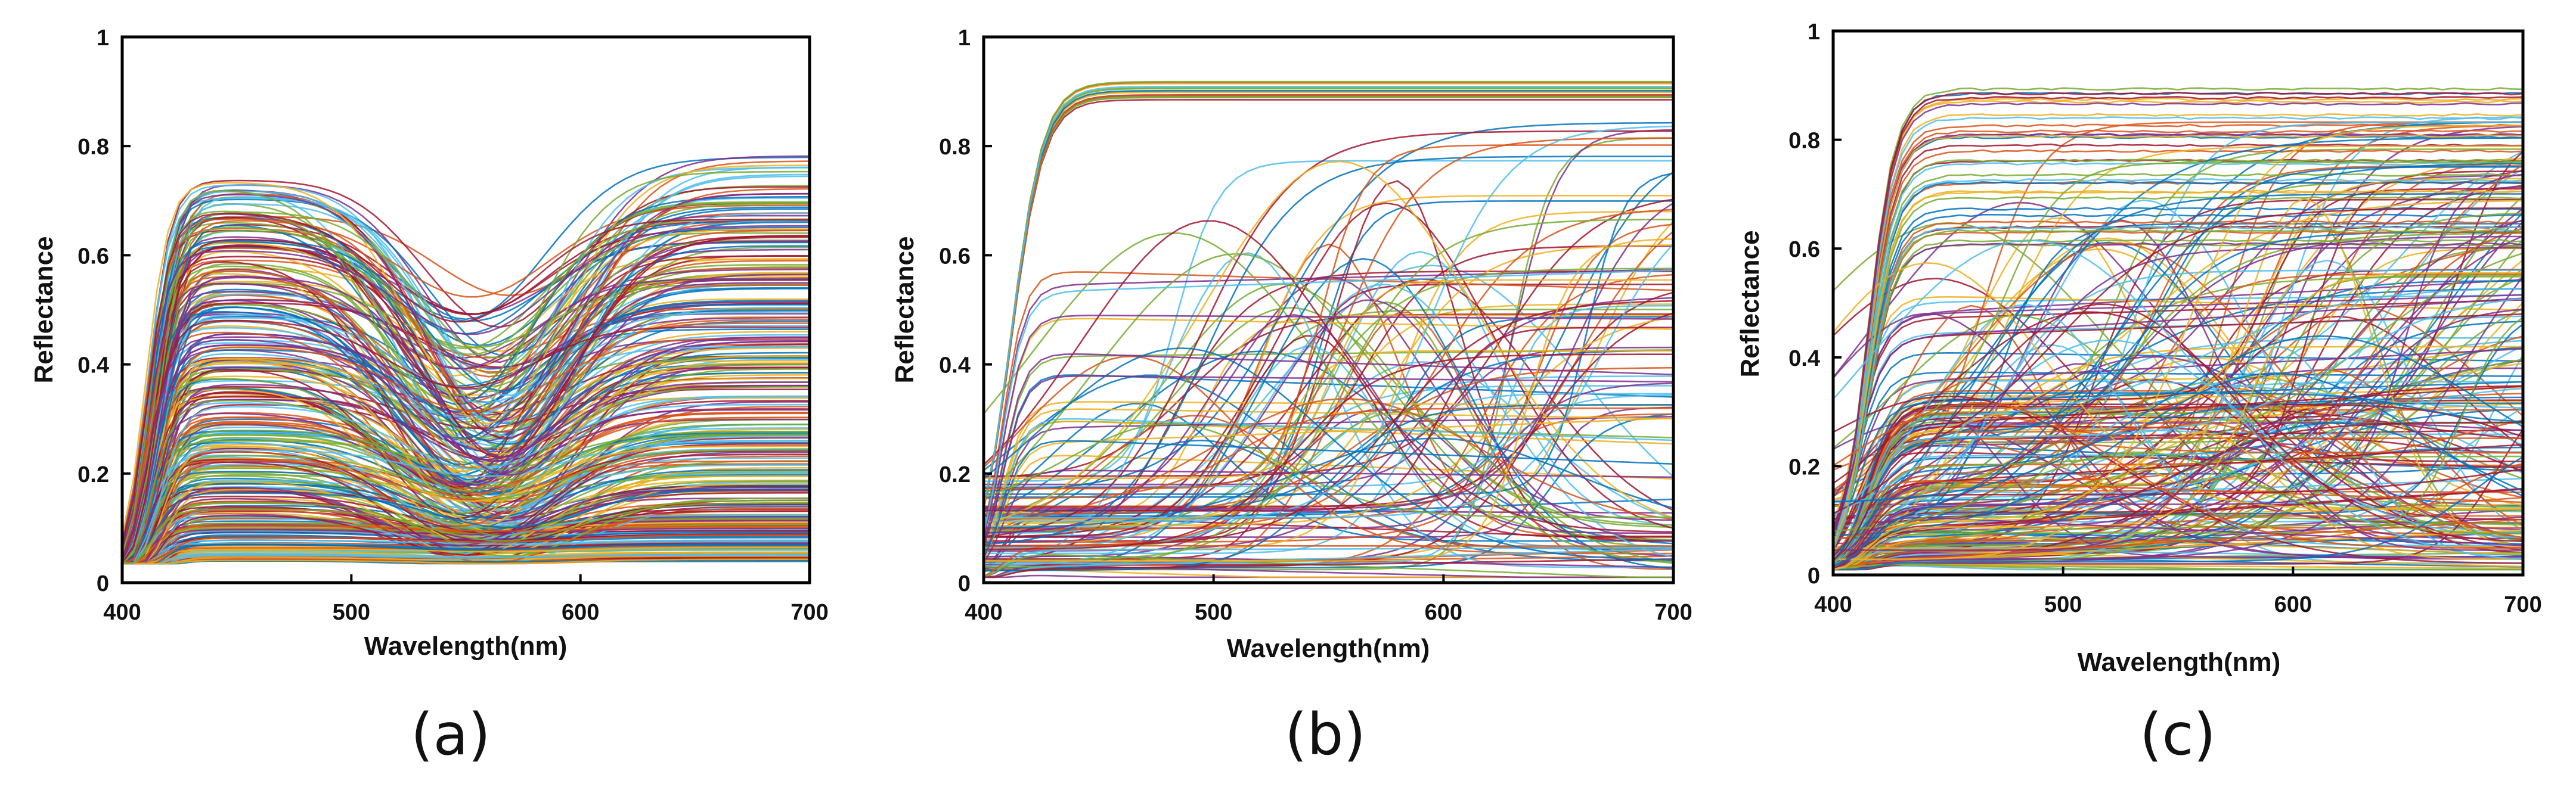 This screenshot has height=793, width=2576. I want to click on x-tick-label-c: 700, so click(2522, 604).